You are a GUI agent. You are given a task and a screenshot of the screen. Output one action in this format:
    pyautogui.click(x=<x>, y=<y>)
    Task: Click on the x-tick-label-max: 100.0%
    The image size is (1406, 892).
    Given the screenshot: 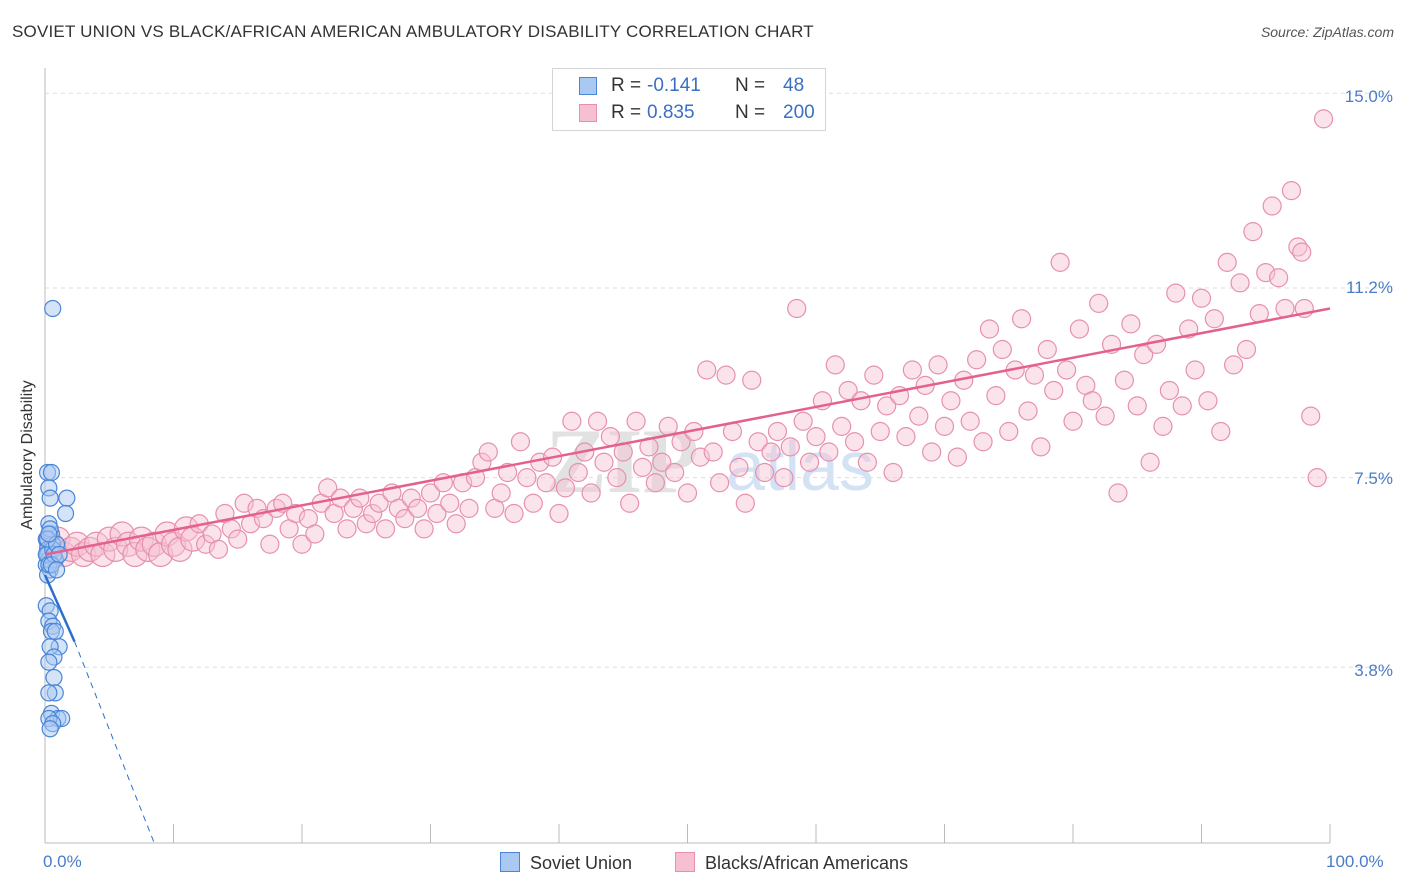 What is the action you would take?
    pyautogui.click(x=1355, y=861)
    